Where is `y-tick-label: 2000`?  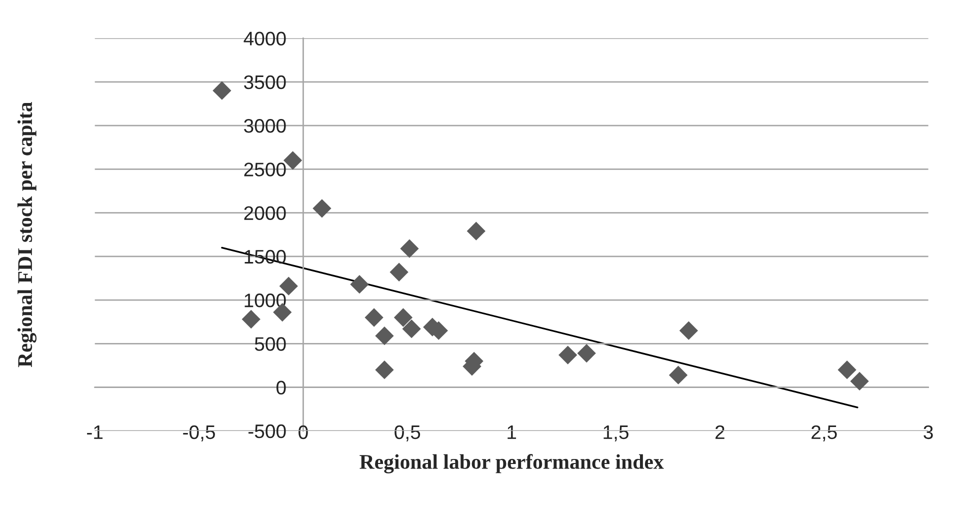 y-tick-label: 2000 is located at coordinates (265, 213).